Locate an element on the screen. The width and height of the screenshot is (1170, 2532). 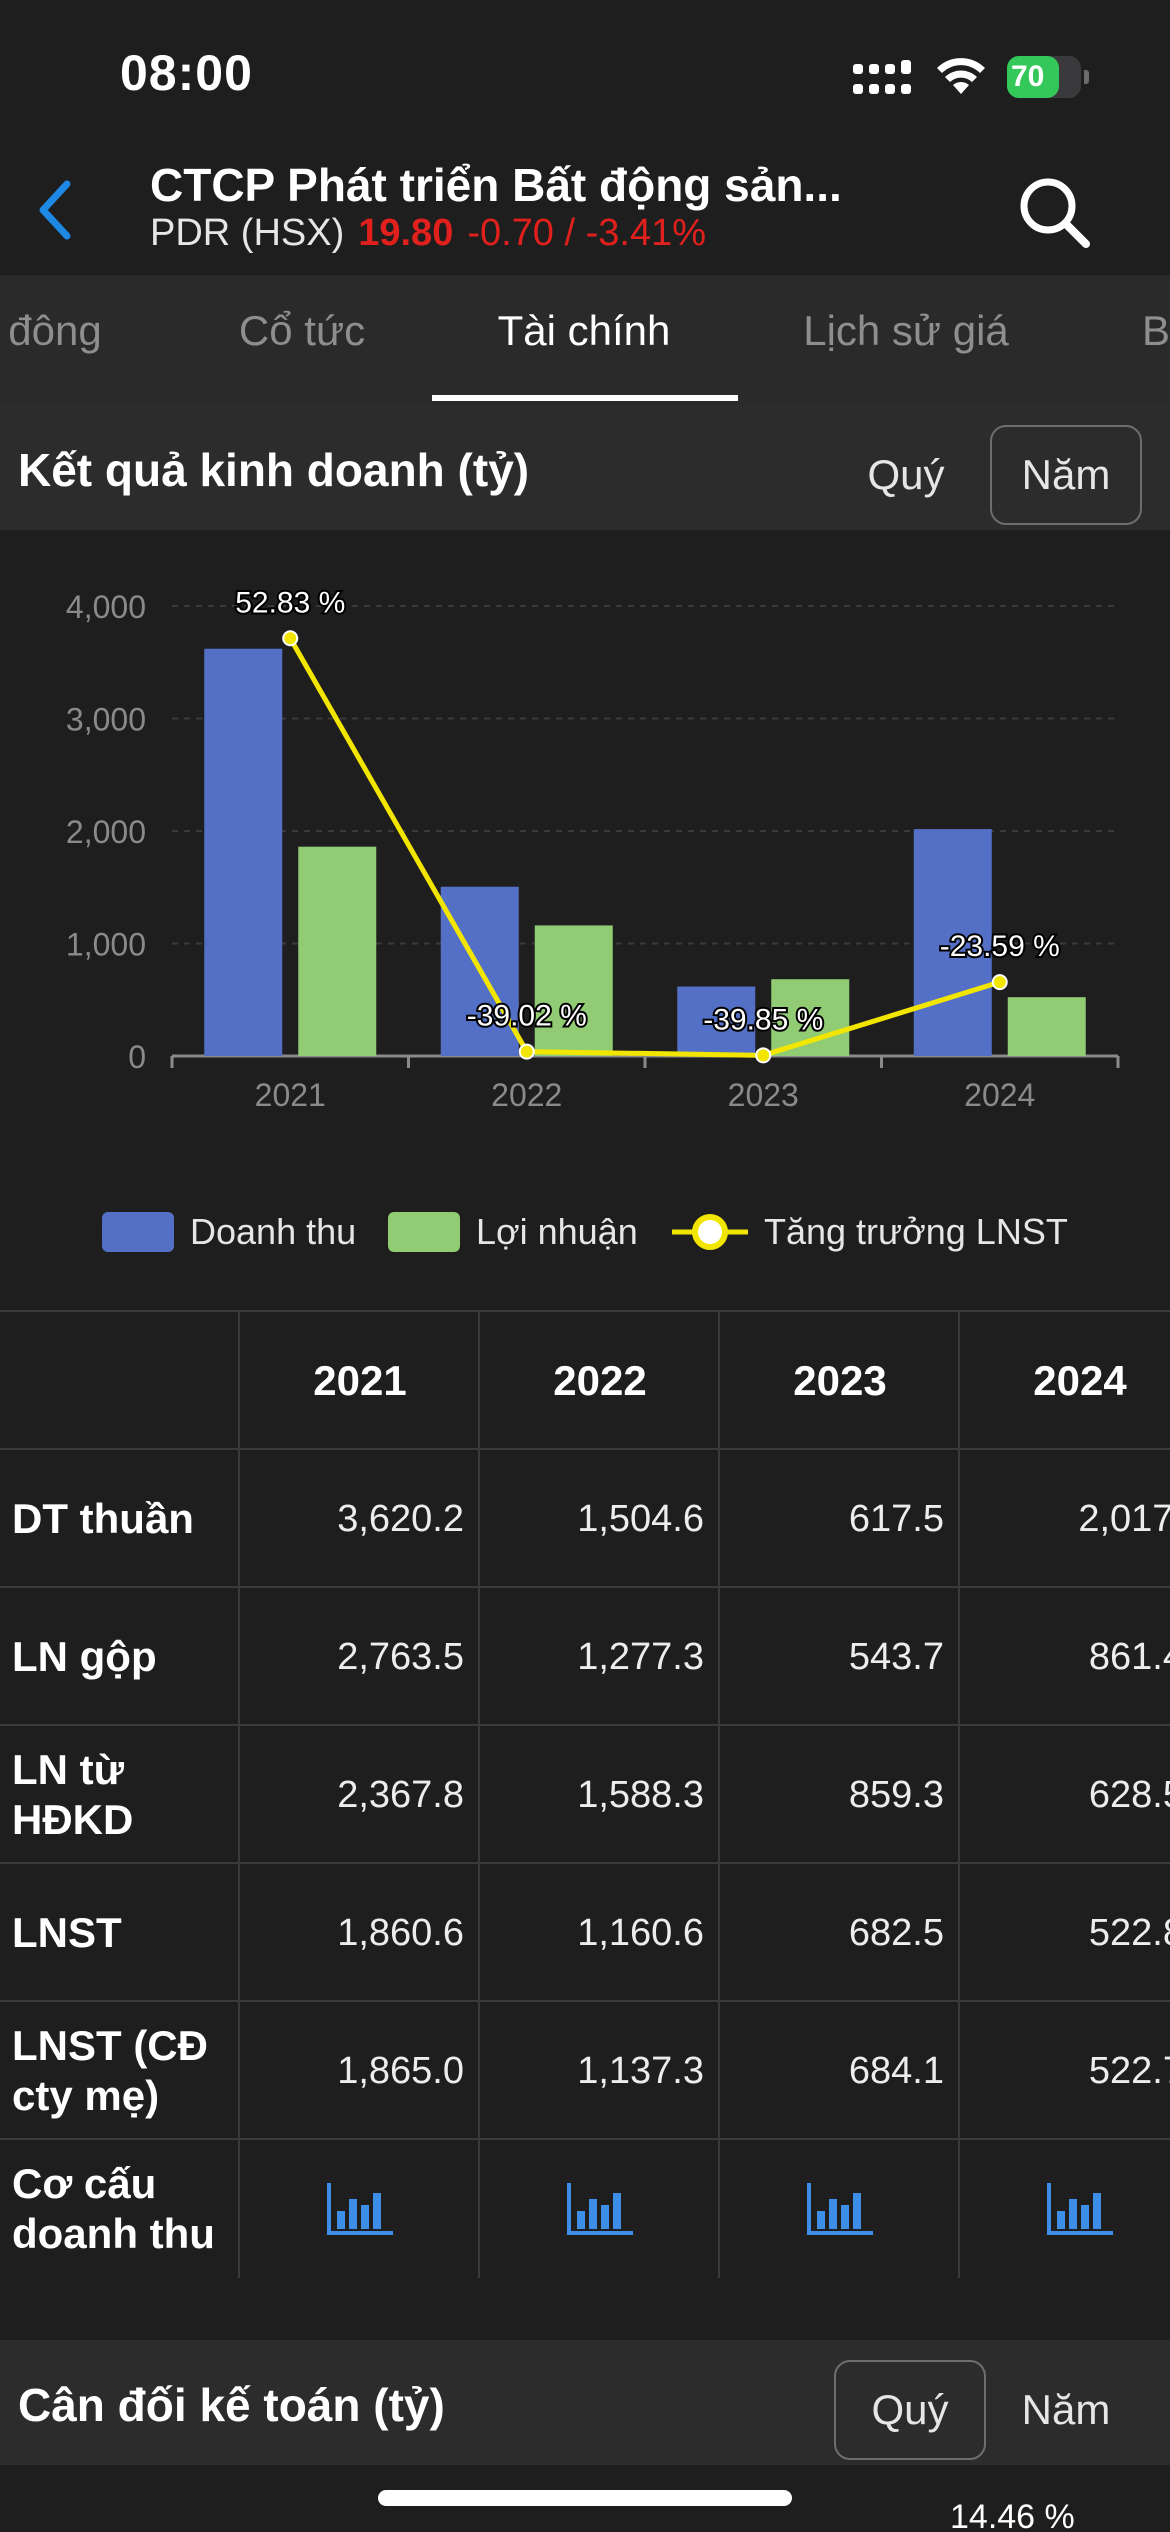
table-cell: 682.5 is located at coordinates (896, 1932).